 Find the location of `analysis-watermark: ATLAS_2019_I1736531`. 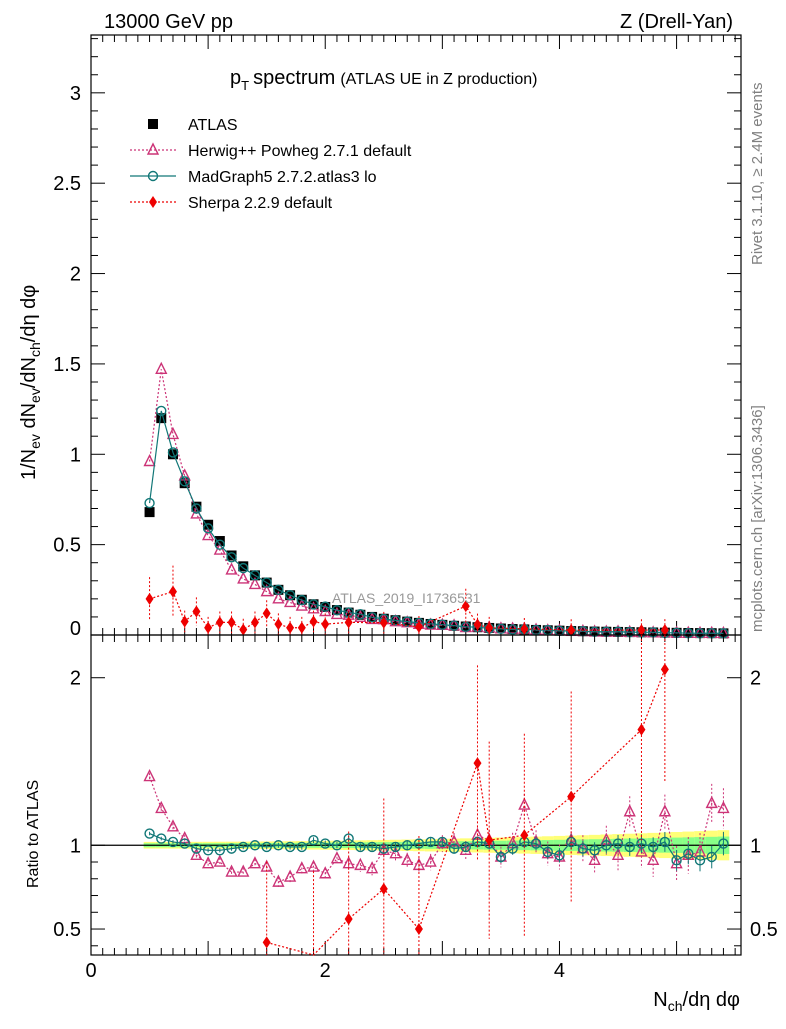

analysis-watermark: ATLAS_2019_I1736531 is located at coordinates (406, 598).